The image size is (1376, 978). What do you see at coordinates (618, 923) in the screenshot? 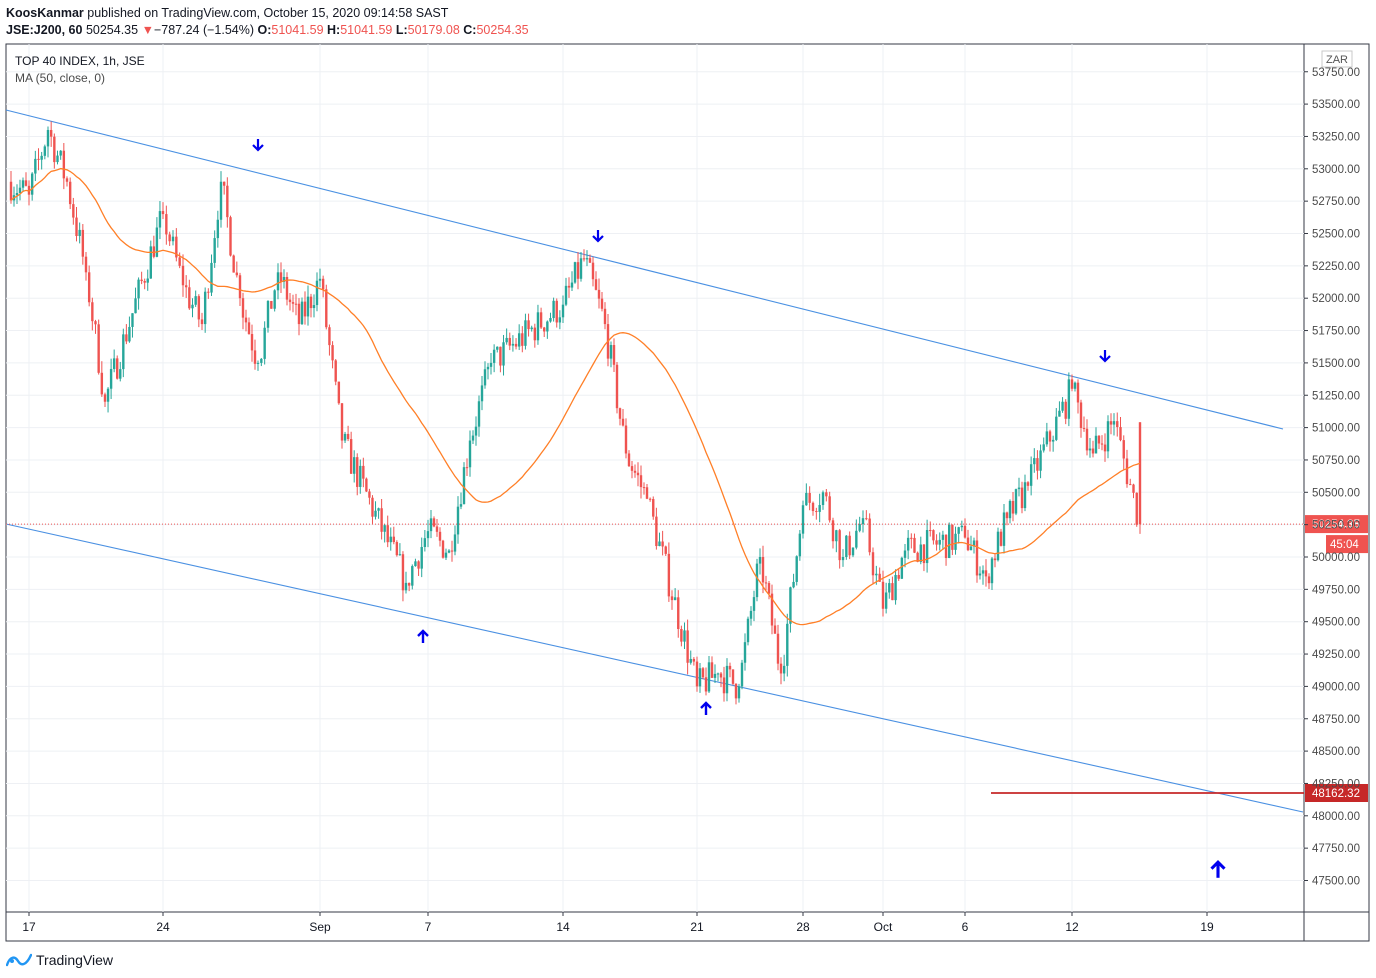
I see `time-axis: 17 24 Sep 7 14 21 28 Oct 6 12 19` at bounding box center [618, 923].